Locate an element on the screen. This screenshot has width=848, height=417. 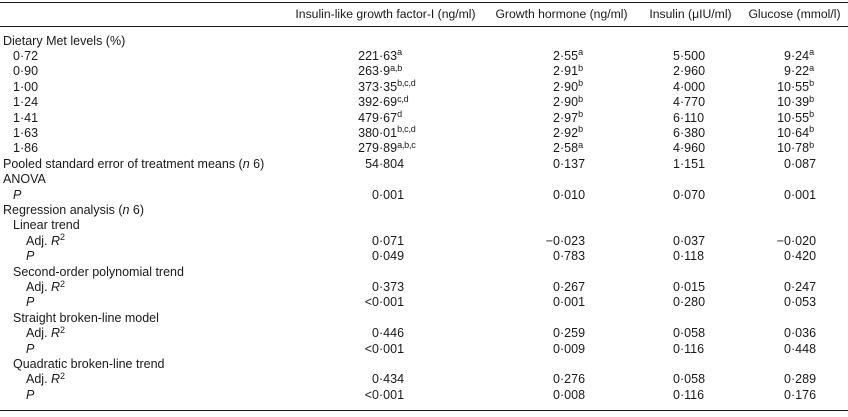
table-row: P <0·001 0·009 0·116 0·448 is located at coordinates (424, 349).